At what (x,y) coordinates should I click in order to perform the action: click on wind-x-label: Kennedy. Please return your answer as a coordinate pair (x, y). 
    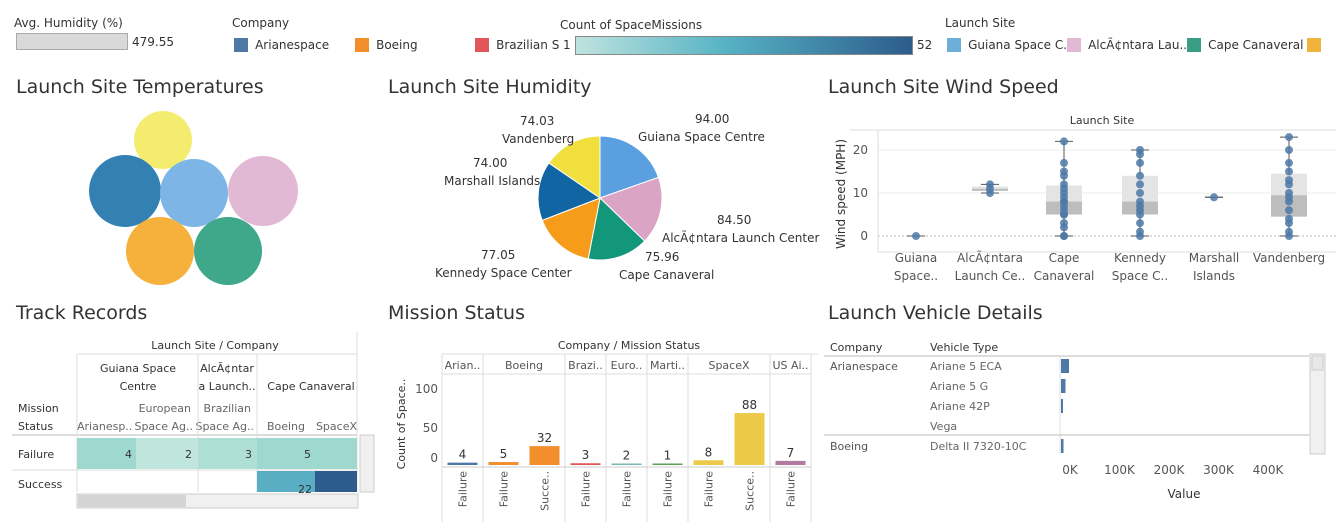
    Looking at the image, I should click on (1140, 258).